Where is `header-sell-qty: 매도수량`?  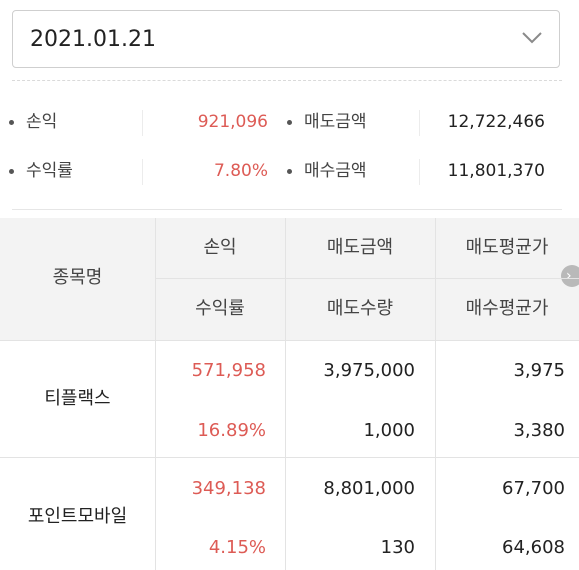 header-sell-qty: 매도수량 is located at coordinates (360, 308).